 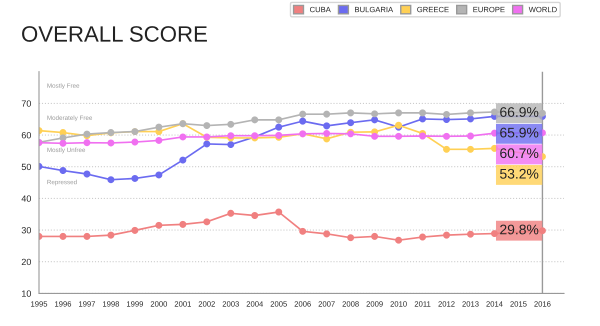 I want to click on y-tick-label: 70, so click(x=27, y=103).